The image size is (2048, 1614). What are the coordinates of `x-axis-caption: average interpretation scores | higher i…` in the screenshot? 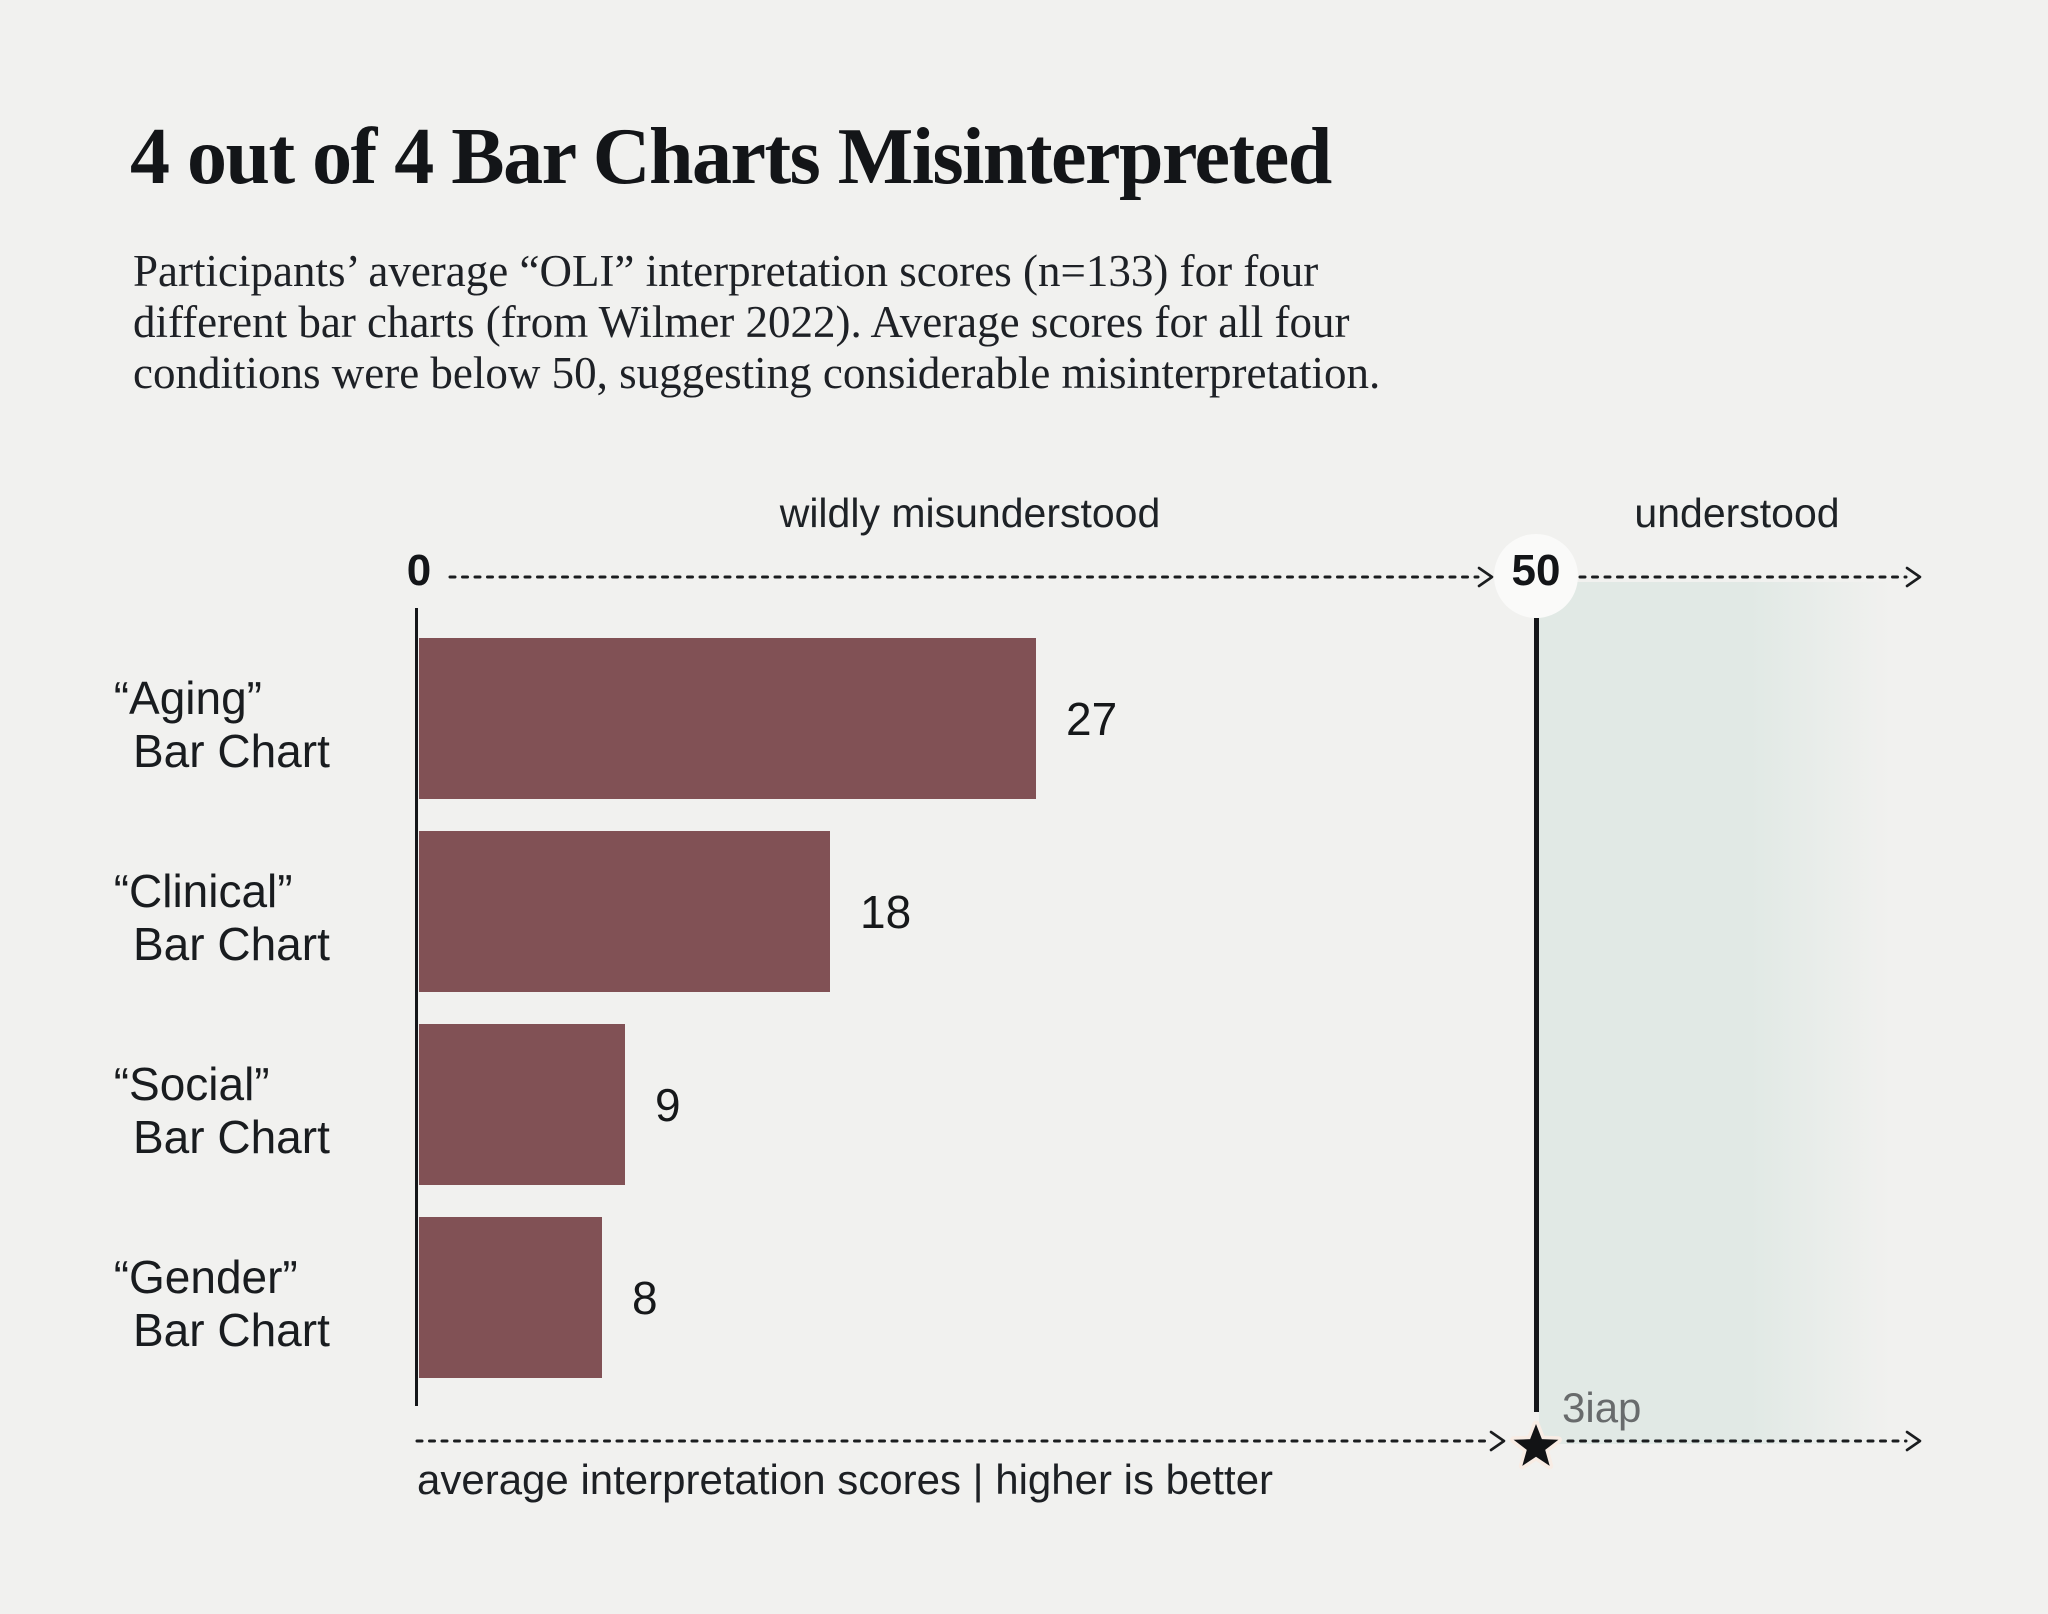 It's located at (845, 1479).